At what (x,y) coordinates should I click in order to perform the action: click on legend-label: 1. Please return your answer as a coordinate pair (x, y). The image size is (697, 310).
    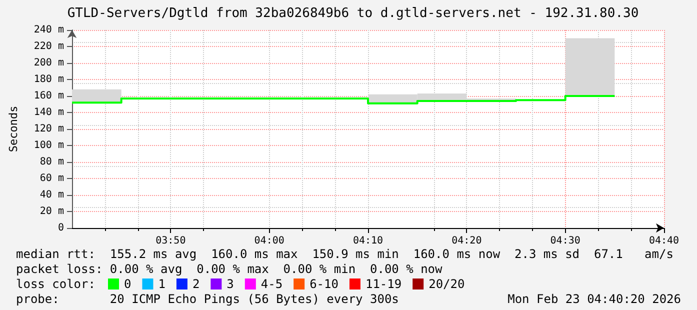
    Looking at the image, I should click on (162, 284).